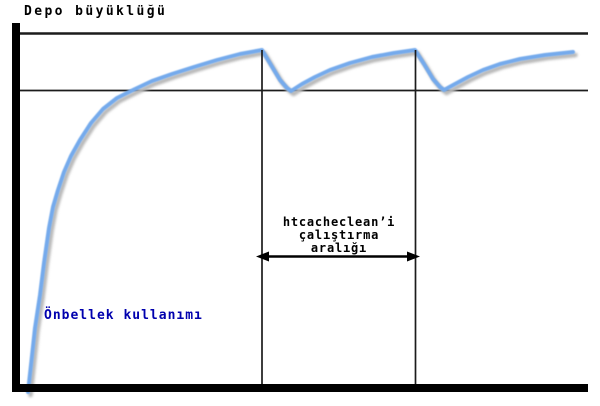 The width and height of the screenshot is (600, 406). I want to click on interval-label-line-2: çalıştırma, so click(339, 235).